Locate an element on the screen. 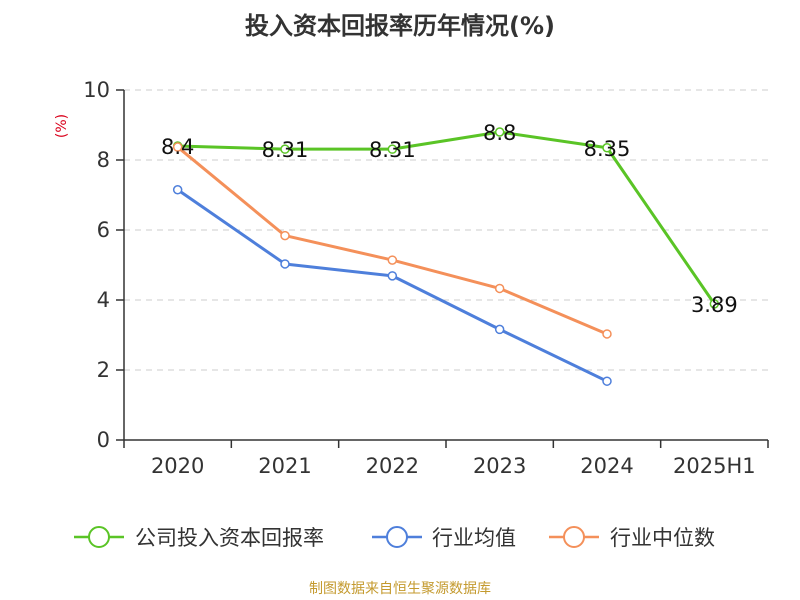 The height and width of the screenshot is (600, 800). data-label: 3.89 is located at coordinates (714, 305).